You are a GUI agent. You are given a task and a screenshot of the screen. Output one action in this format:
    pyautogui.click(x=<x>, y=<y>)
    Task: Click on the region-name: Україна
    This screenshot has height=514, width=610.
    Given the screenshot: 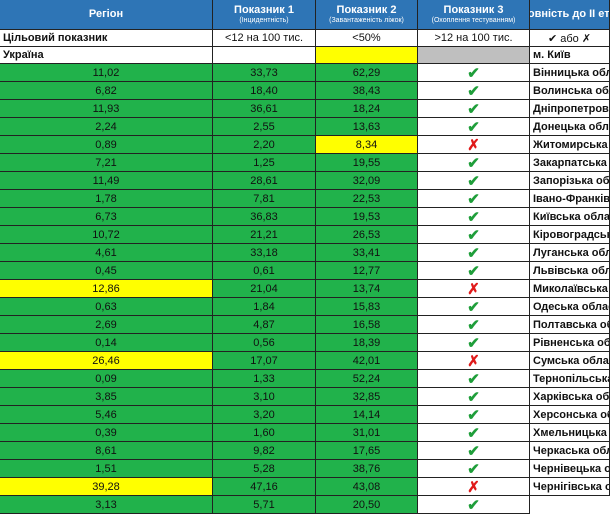 What is the action you would take?
    pyautogui.click(x=23, y=55)
    